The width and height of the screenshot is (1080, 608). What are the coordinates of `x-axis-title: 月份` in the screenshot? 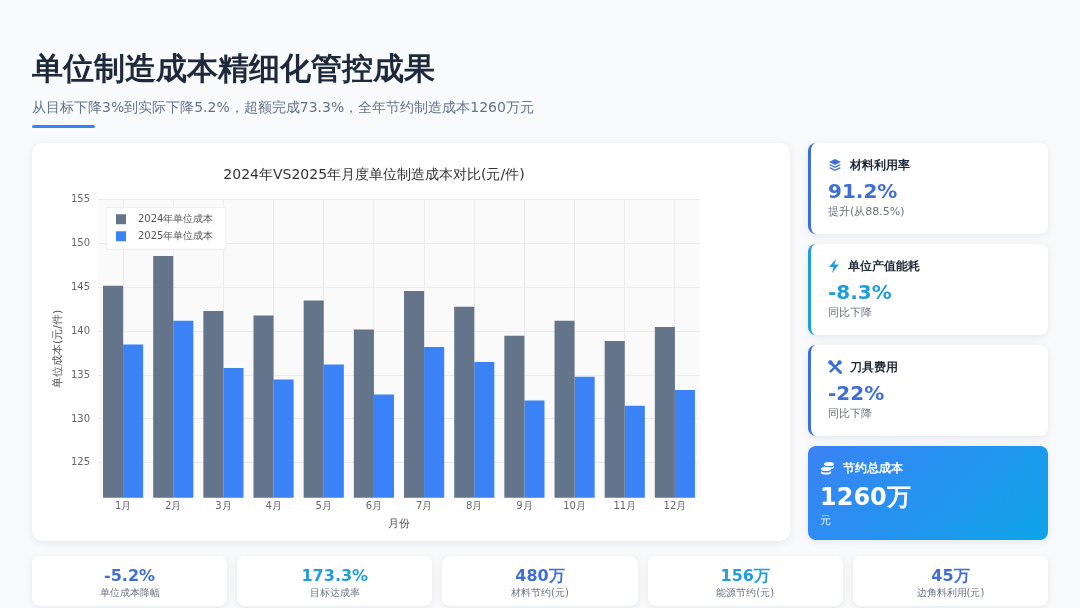 It's located at (399, 524).